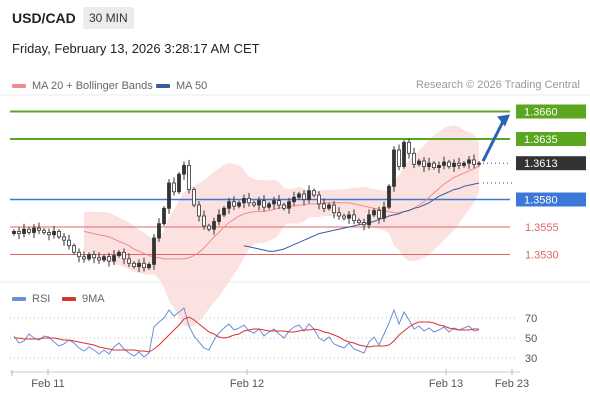 This screenshot has width=590, height=400. I want to click on x-tick-label: Feb 12, so click(247, 384).